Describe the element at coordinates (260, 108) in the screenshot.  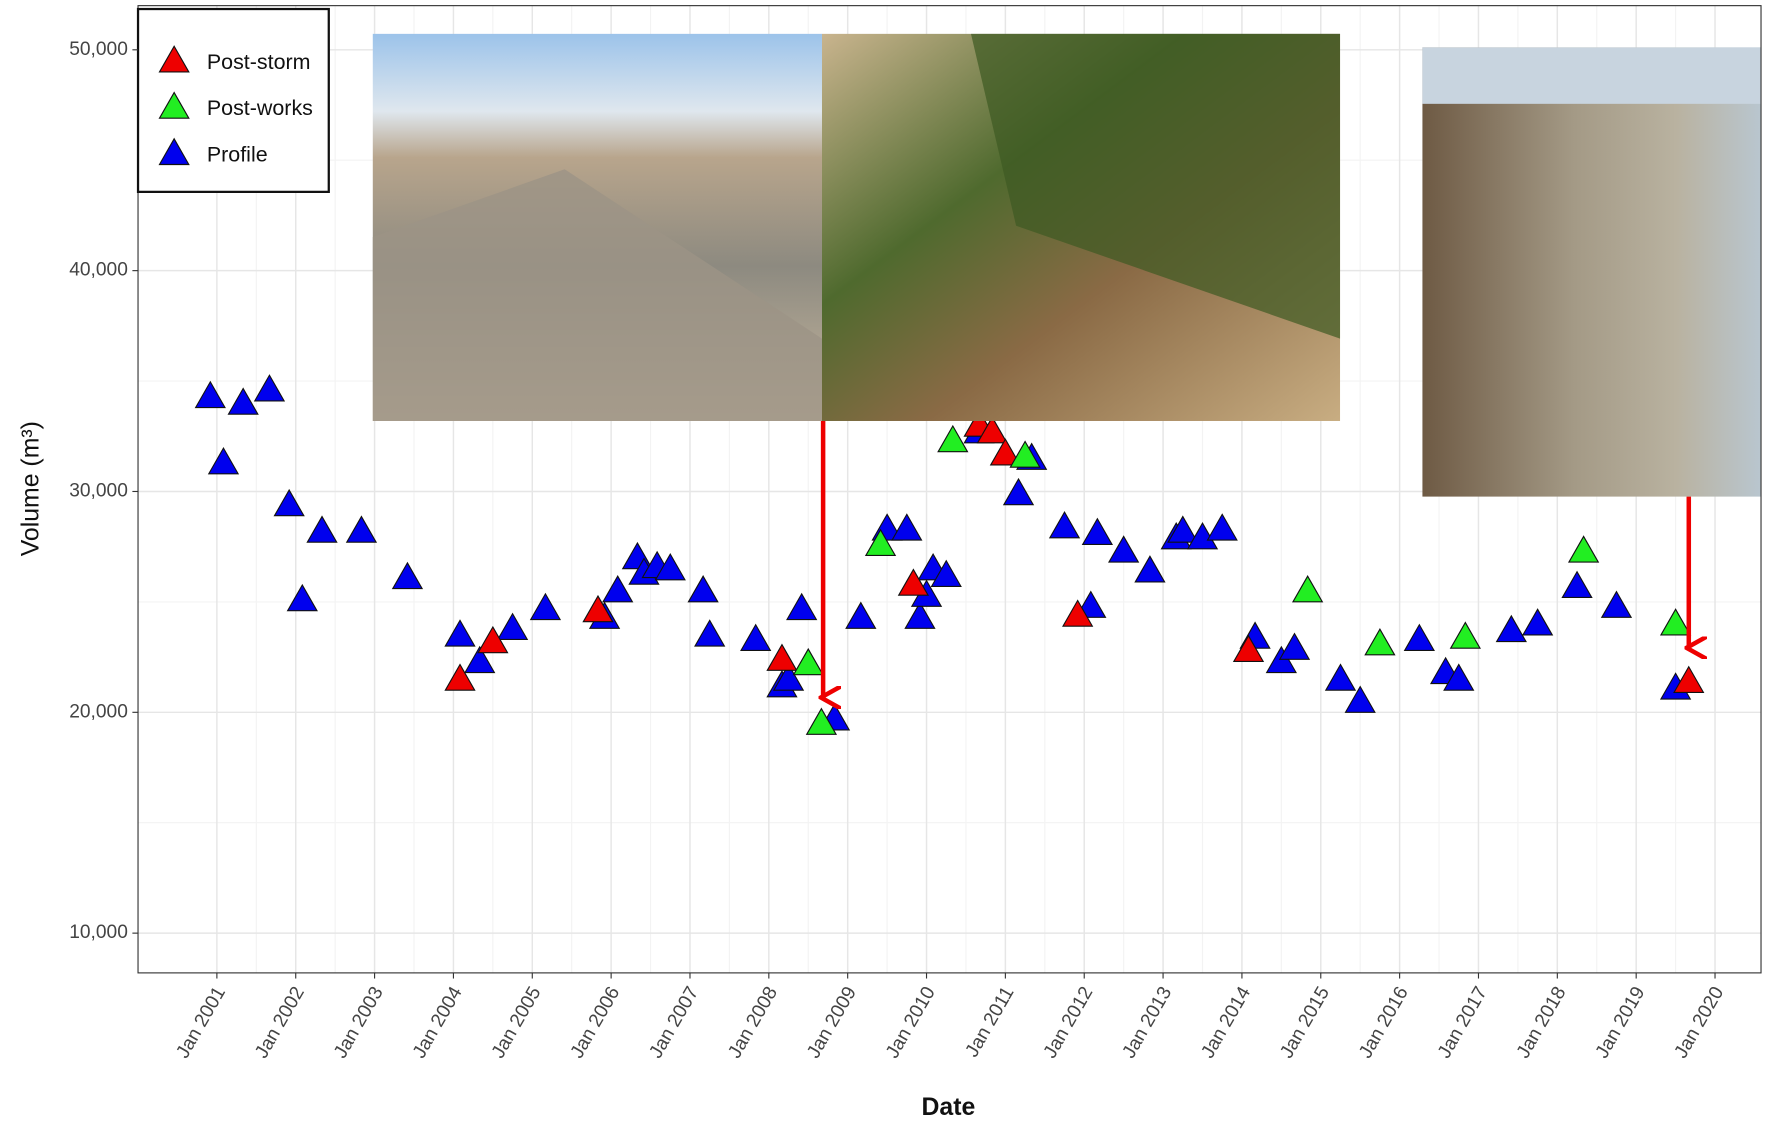
I see `legend-label: Post-works` at that location.